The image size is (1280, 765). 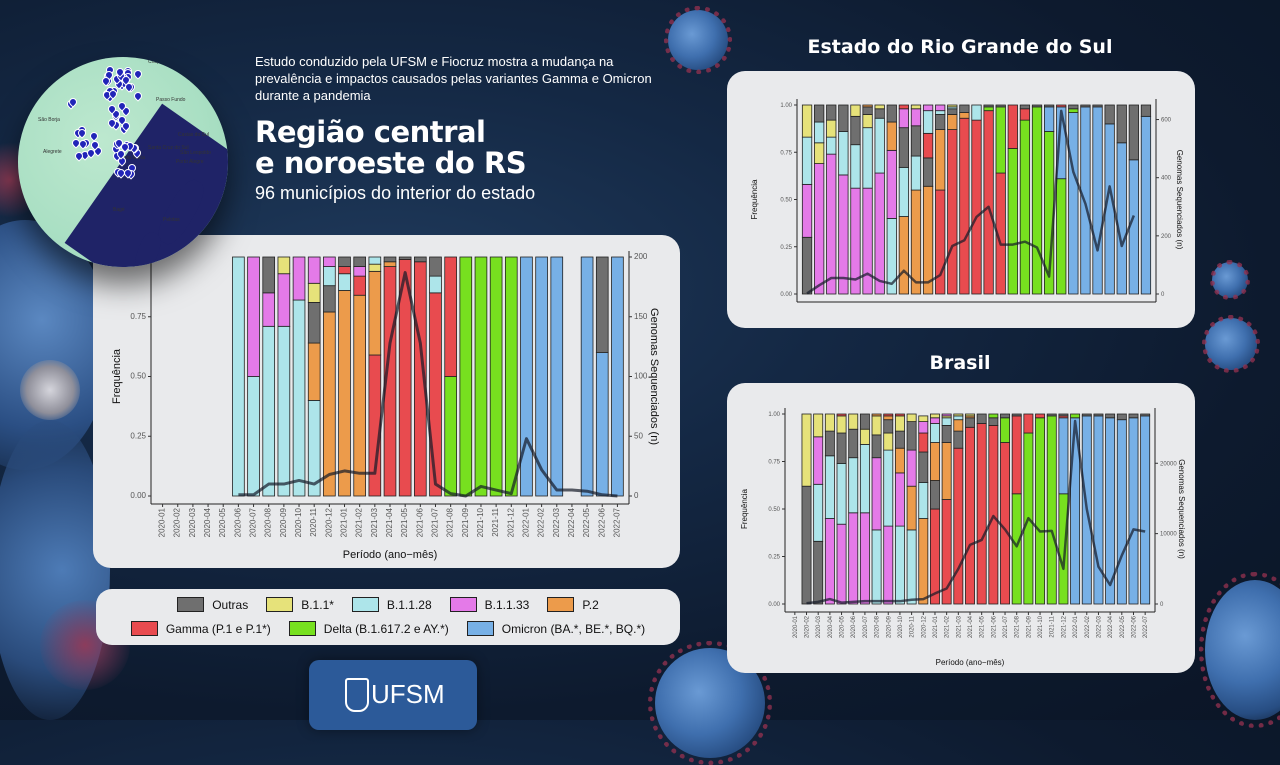 I want to click on y-tick-label: 0.75, so click(x=138, y=316).